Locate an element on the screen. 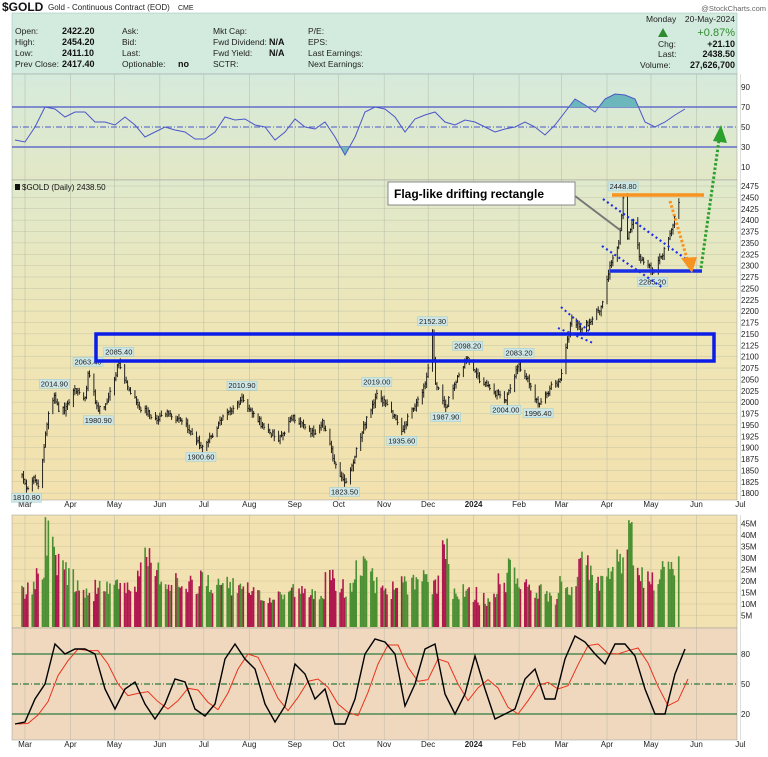 The image size is (768, 757). volume-tick-label: 20M is located at coordinates (749, 581).